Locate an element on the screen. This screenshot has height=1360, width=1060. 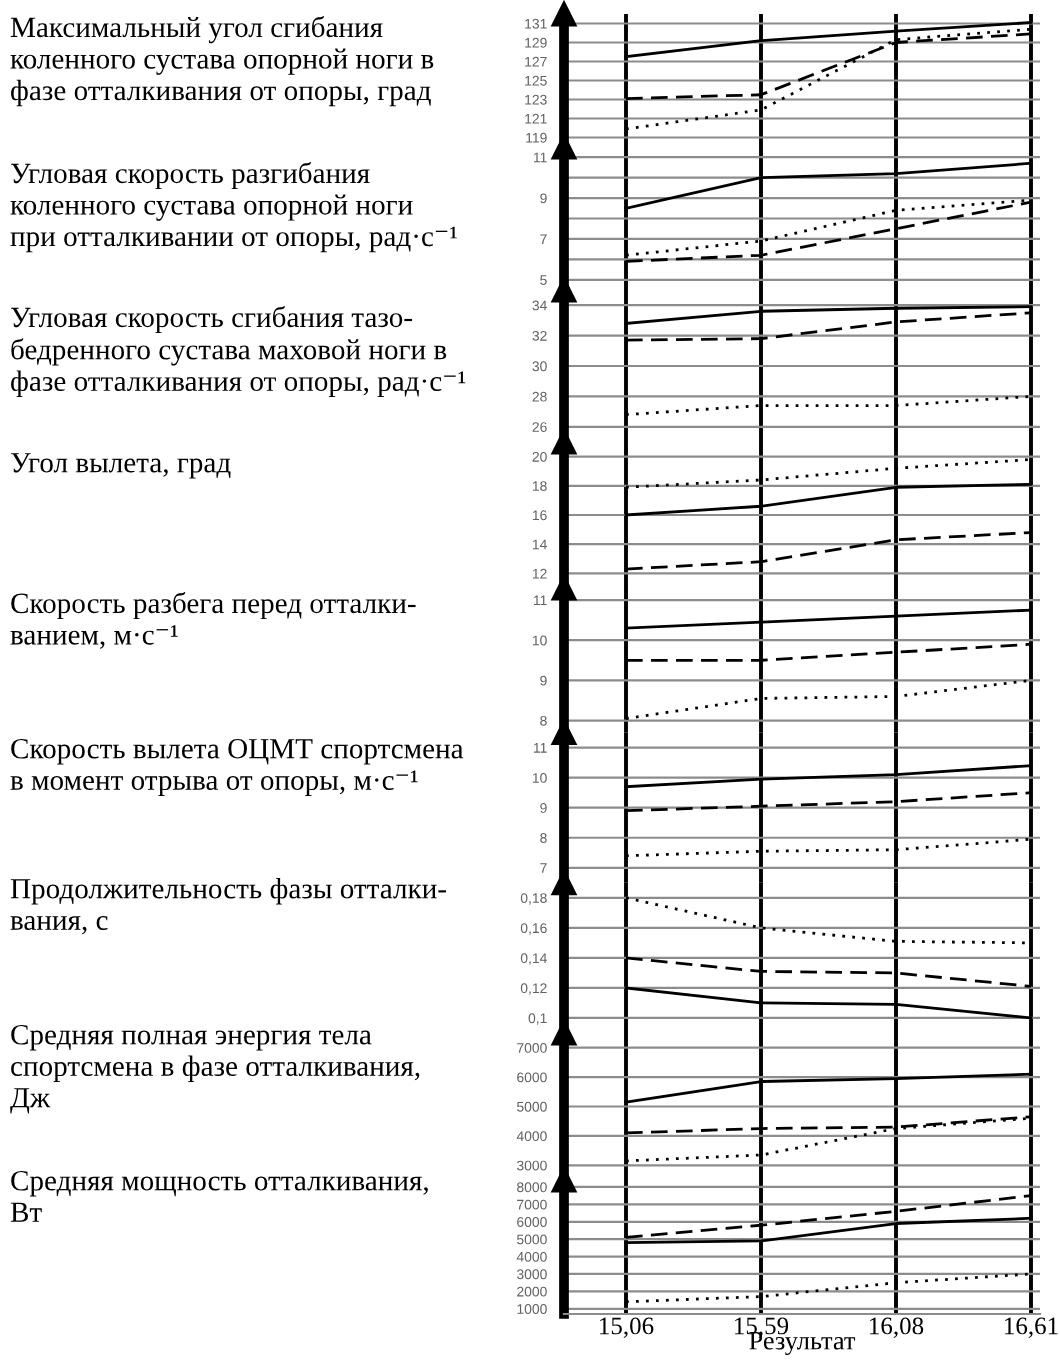
x-tick-label: 16,61 is located at coordinates (1031, 1327).